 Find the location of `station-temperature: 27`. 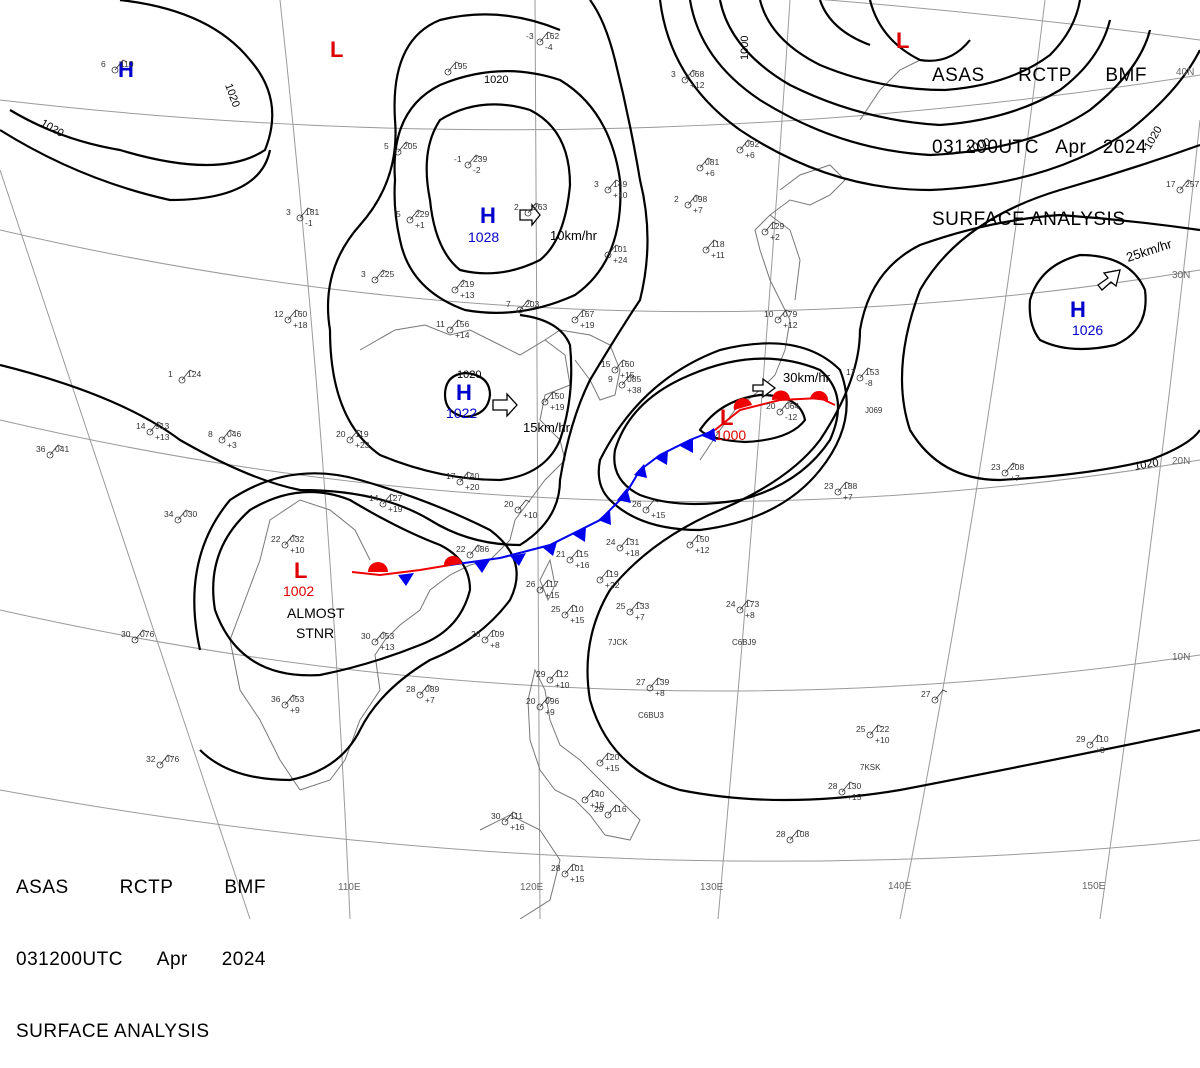

station-temperature: 27 is located at coordinates (641, 682).